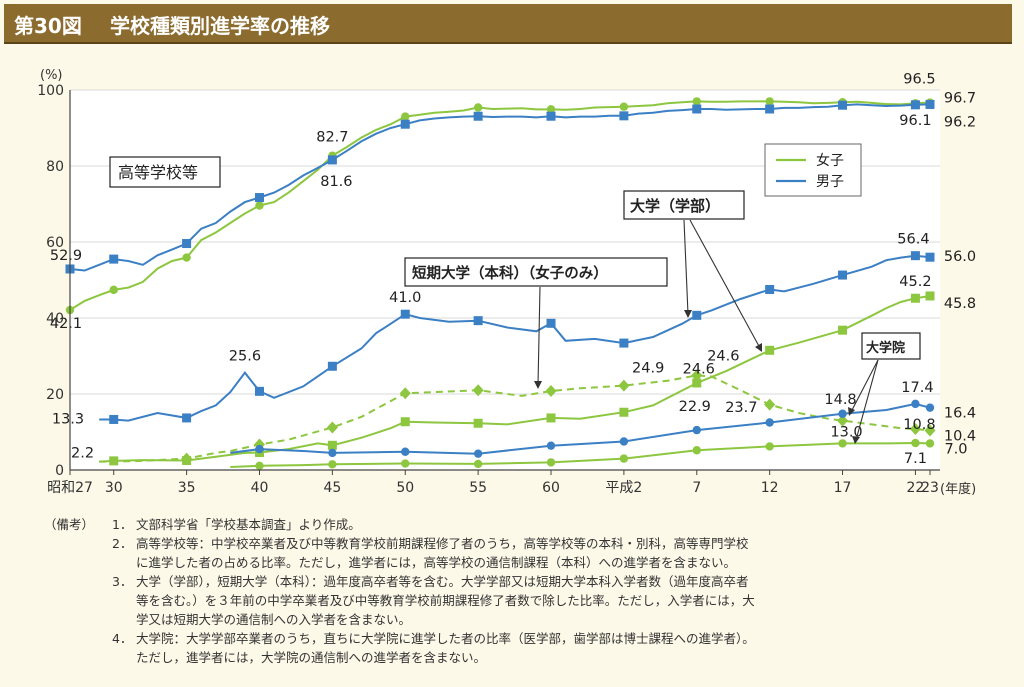  I want to click on group-label-university: 大学（学部）, so click(684, 205).